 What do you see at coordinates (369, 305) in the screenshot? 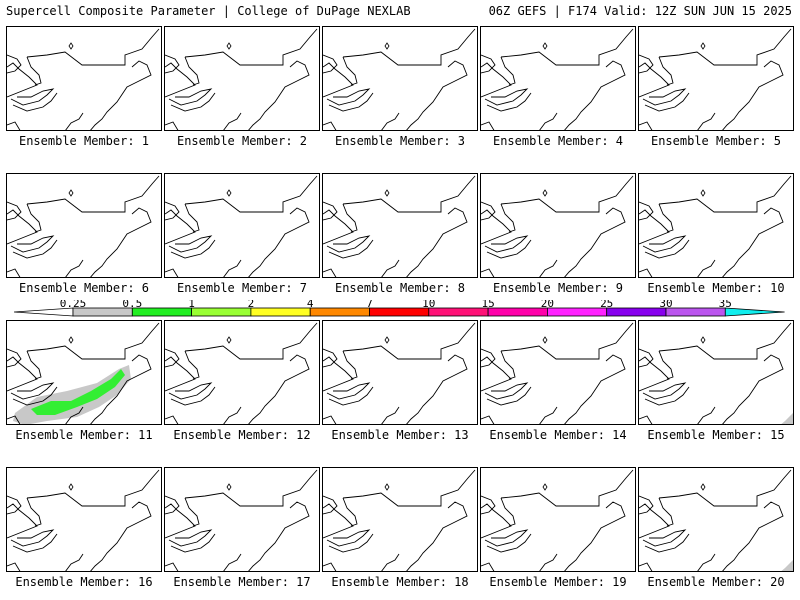
I see `colorbar-tick-label: 7` at bounding box center [369, 305].